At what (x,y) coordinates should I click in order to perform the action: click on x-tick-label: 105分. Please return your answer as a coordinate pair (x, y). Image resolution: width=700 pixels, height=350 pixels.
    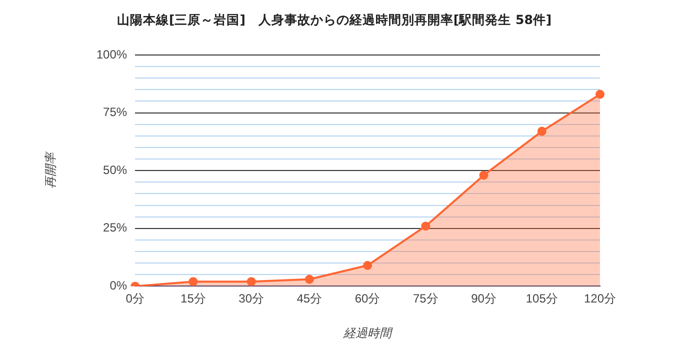
    Looking at the image, I should click on (542, 299).